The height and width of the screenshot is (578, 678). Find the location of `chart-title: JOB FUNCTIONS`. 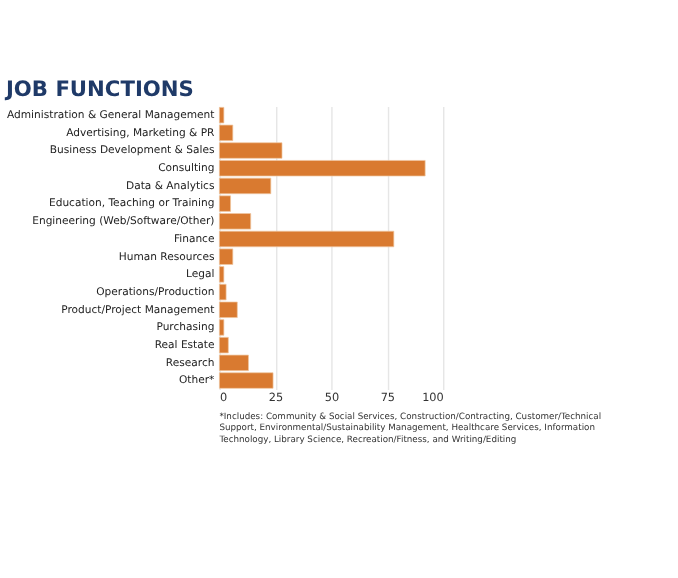

chart-title: JOB FUNCTIONS is located at coordinates (98, 89).